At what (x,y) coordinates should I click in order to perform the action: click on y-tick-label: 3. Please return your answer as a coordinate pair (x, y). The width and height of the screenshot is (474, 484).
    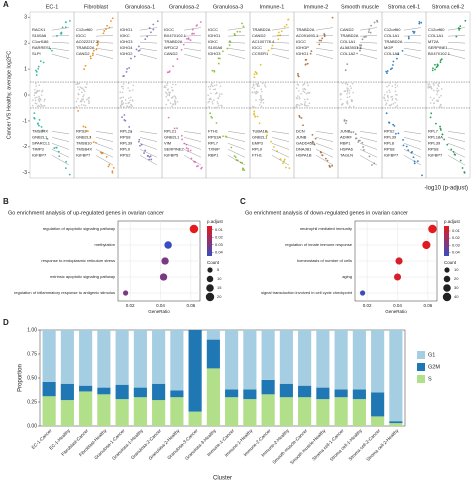
    Looking at the image, I should click on (25, 18).